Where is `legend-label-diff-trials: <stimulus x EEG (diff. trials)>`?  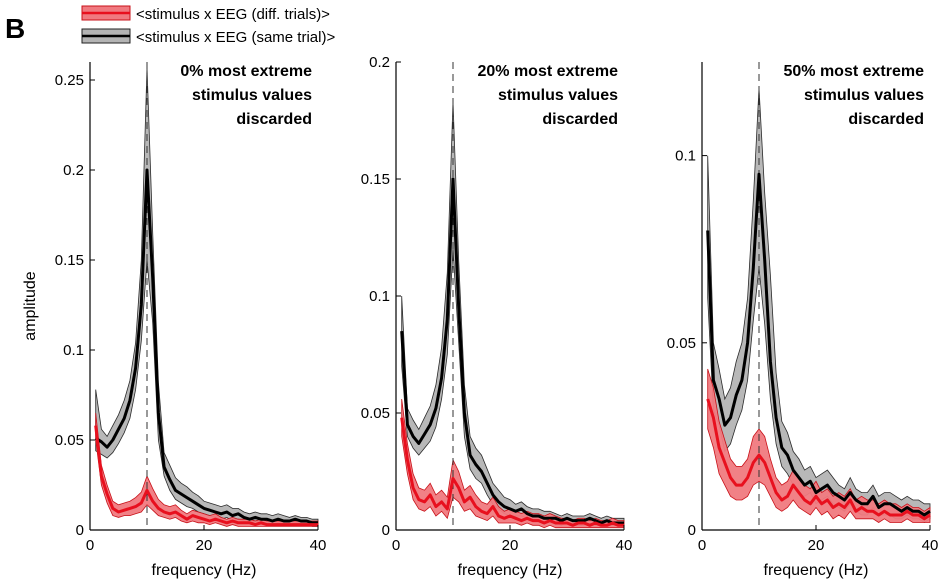
legend-label-diff-trials: <stimulus x EEG (diff. trials)> is located at coordinates (233, 14).